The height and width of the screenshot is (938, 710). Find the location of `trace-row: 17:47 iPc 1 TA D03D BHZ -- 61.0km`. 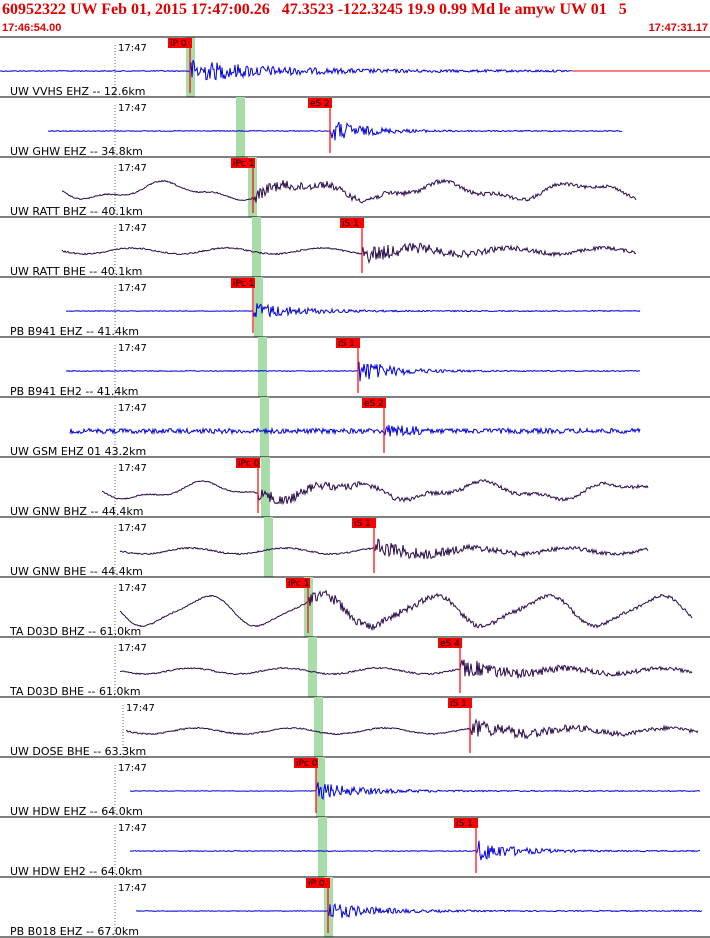

trace-row: 17:47 iPc 1 TA D03D BHZ -- 61.0km is located at coordinates (355, 607).